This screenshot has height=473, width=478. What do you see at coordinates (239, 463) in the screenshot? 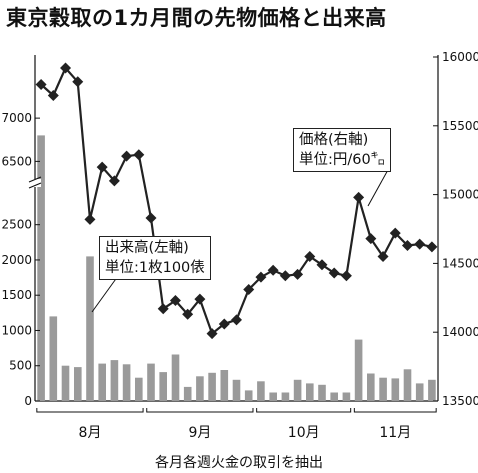
I see `chart-footnote: 各月各週火金の取引を抽出` at bounding box center [239, 463].